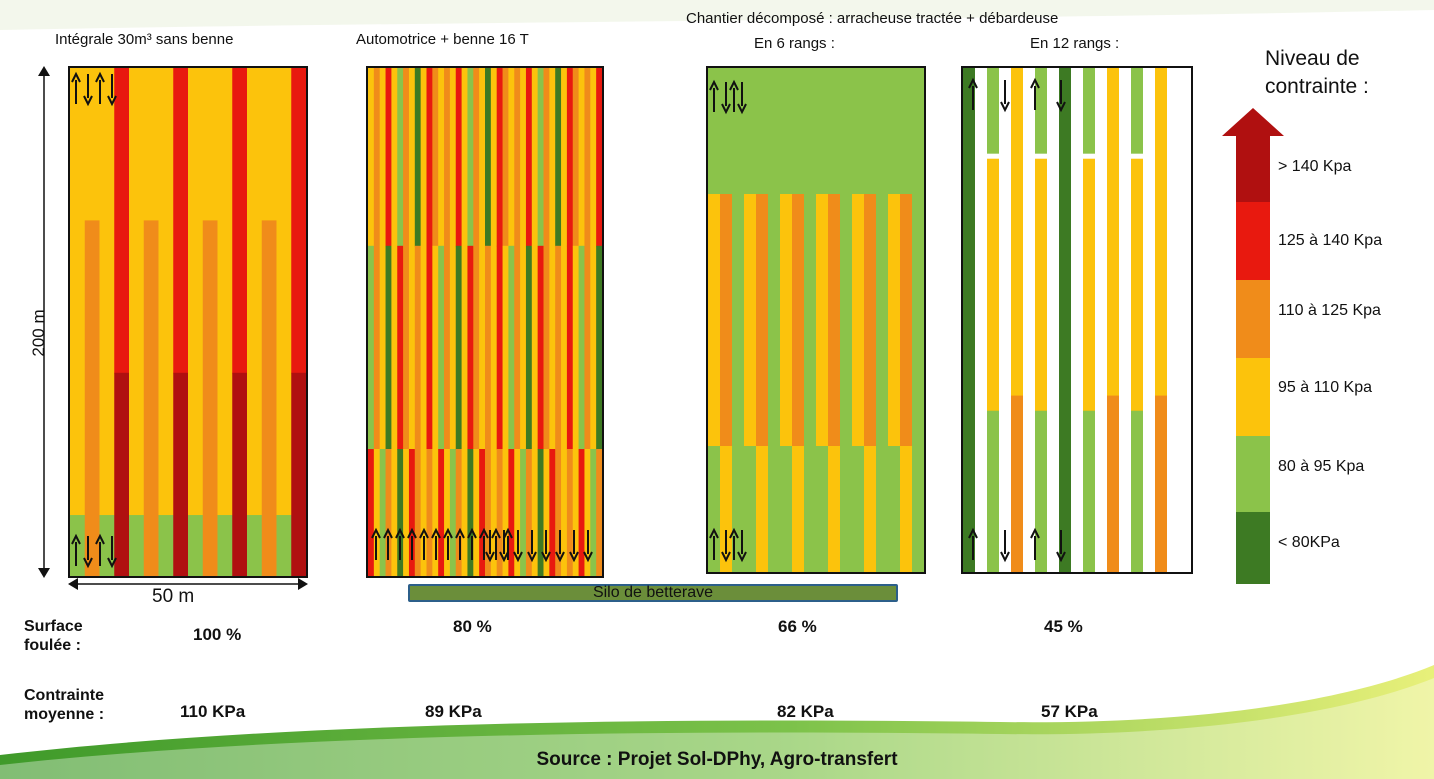 Image resolution: width=1434 pixels, height=779 pixels. I want to click on field-automotrice, so click(485, 322).